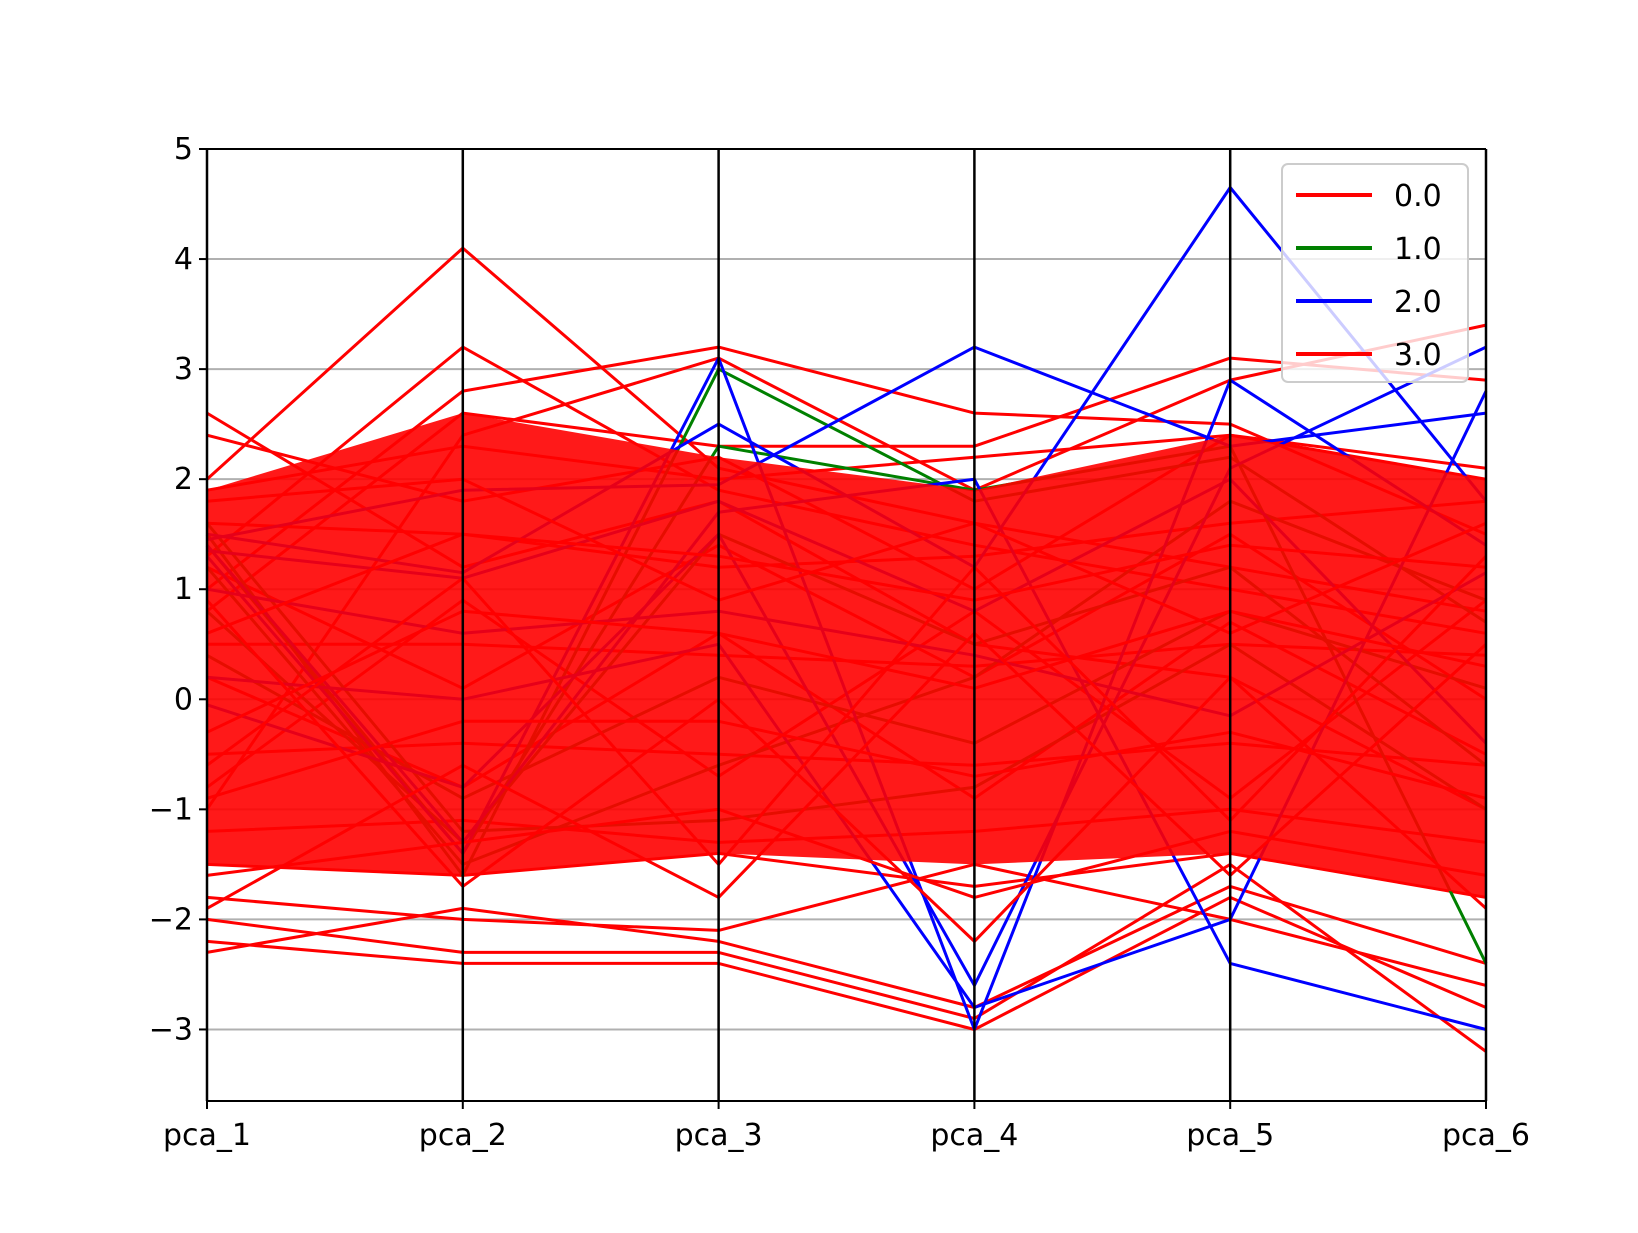 This screenshot has height=1233, width=1638. I want to click on y-ticks: −3 −2 −1 0 1 2 3 4 5, so click(178, 589).